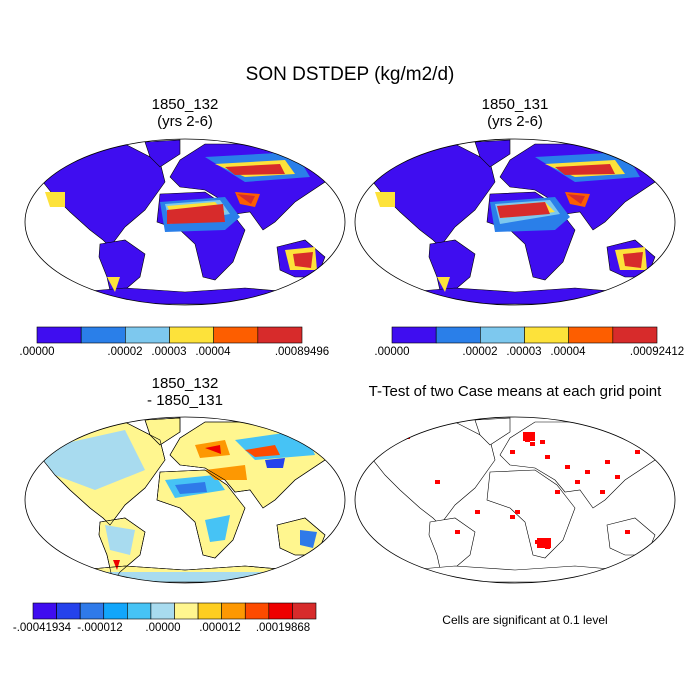 The image size is (700, 700). What do you see at coordinates (350, 74) in the screenshot?
I see `main-title: SON DSTDEP (kg/m2/d)` at bounding box center [350, 74].